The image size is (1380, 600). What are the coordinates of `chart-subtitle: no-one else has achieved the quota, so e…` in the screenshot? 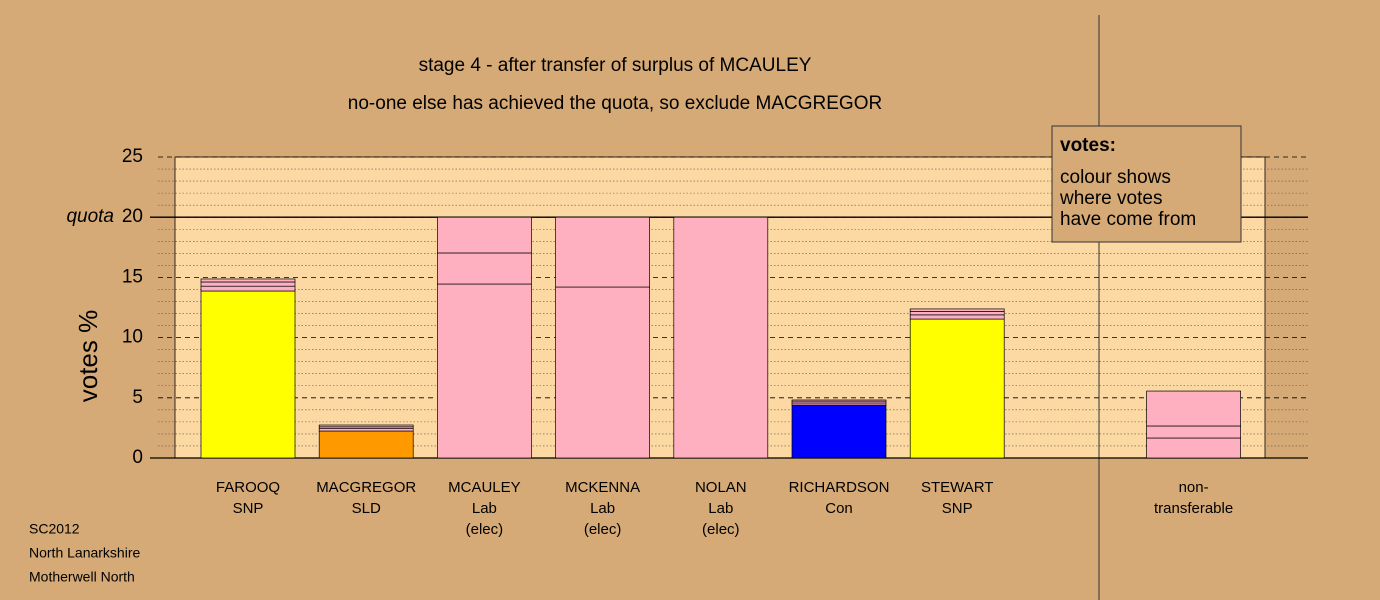 It's located at (615, 103).